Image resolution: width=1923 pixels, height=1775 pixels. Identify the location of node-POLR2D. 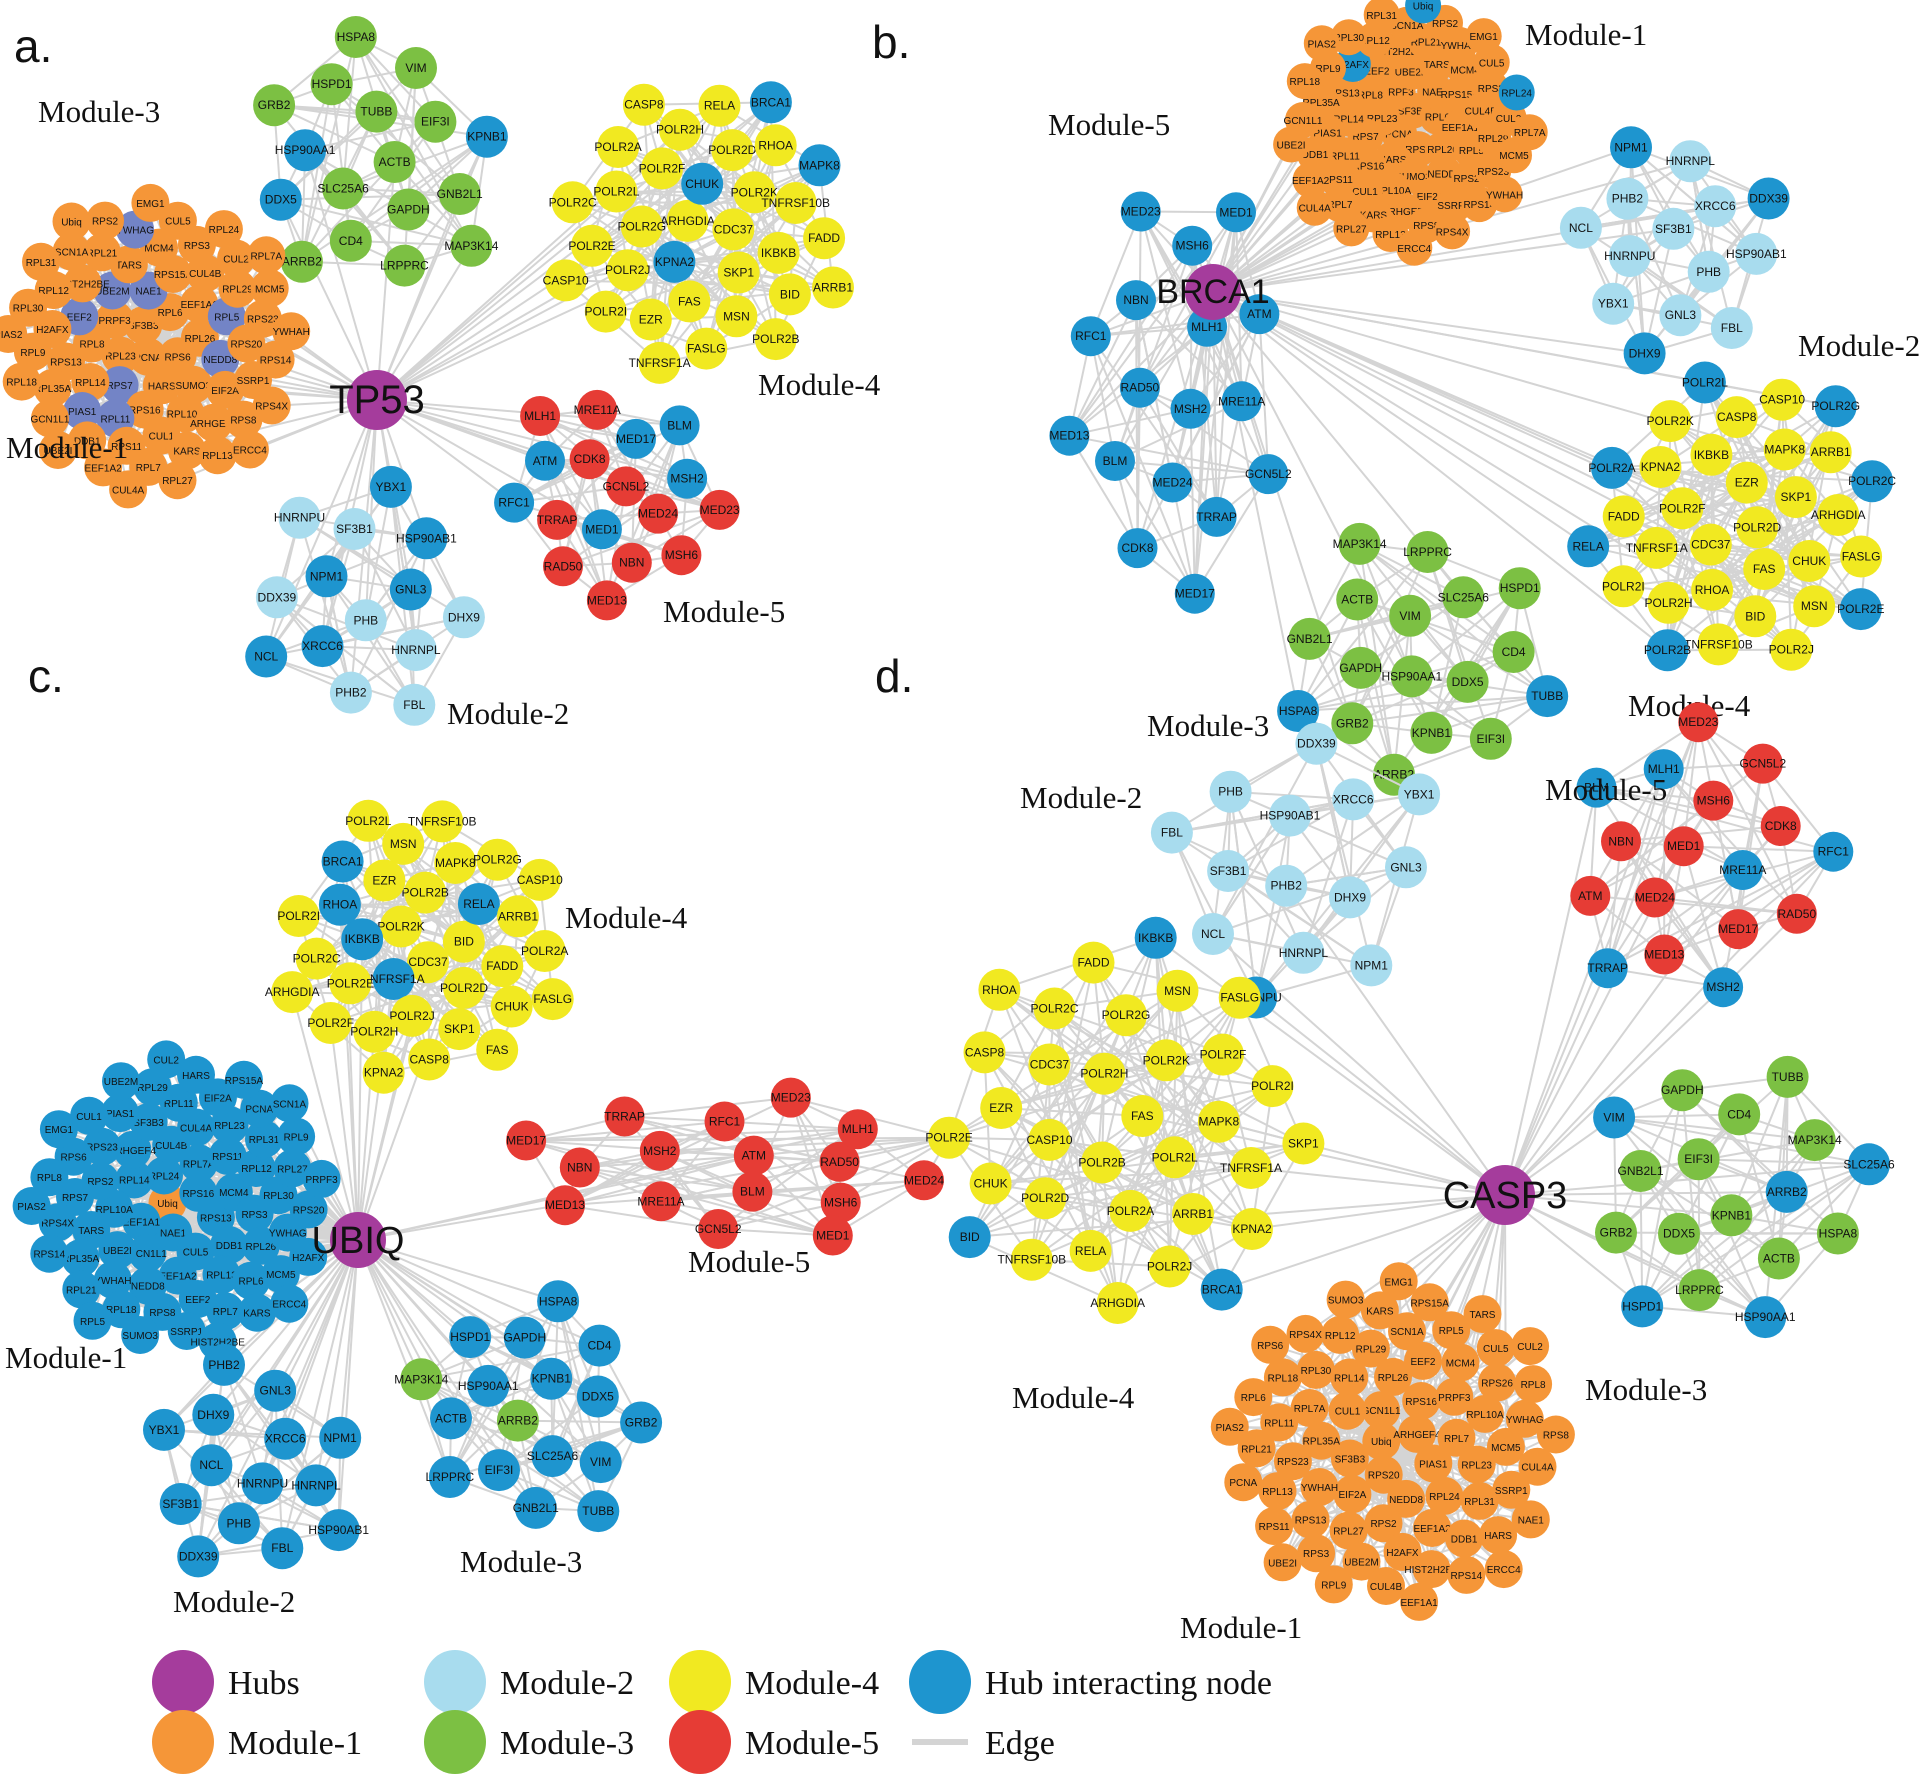
(732, 150).